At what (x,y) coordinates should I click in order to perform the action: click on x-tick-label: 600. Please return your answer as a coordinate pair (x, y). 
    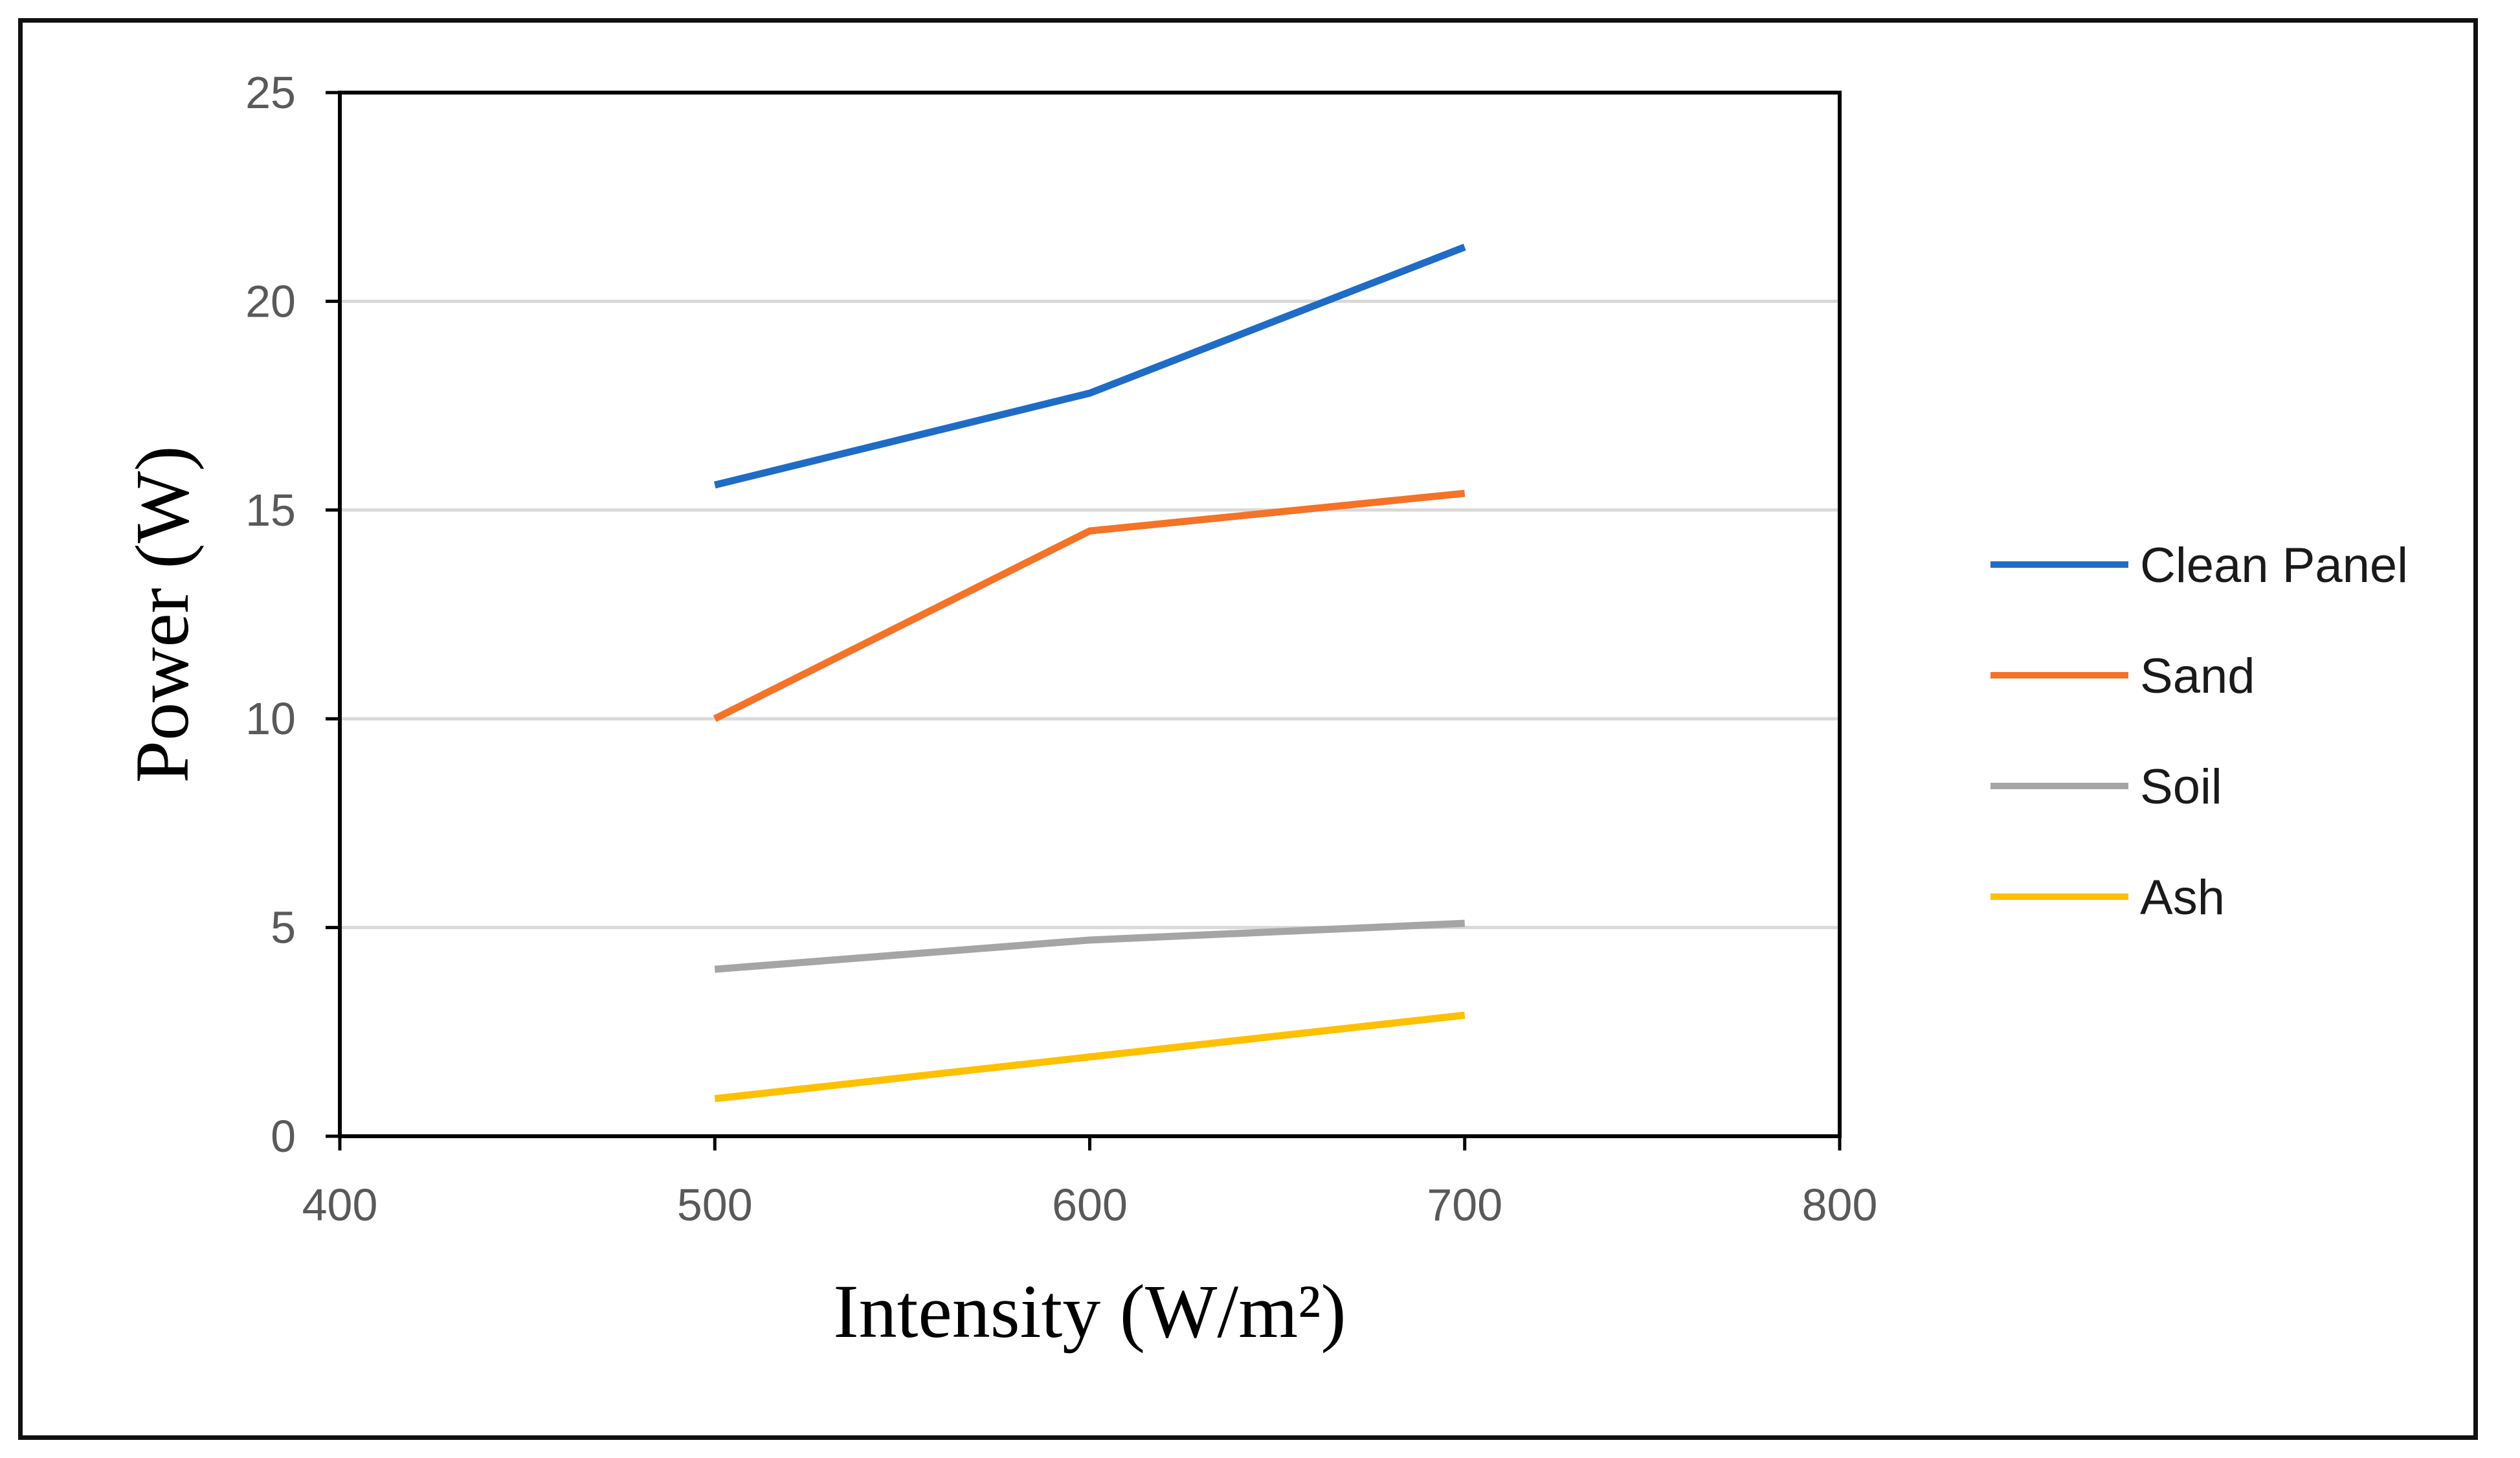
    Looking at the image, I should click on (1090, 1205).